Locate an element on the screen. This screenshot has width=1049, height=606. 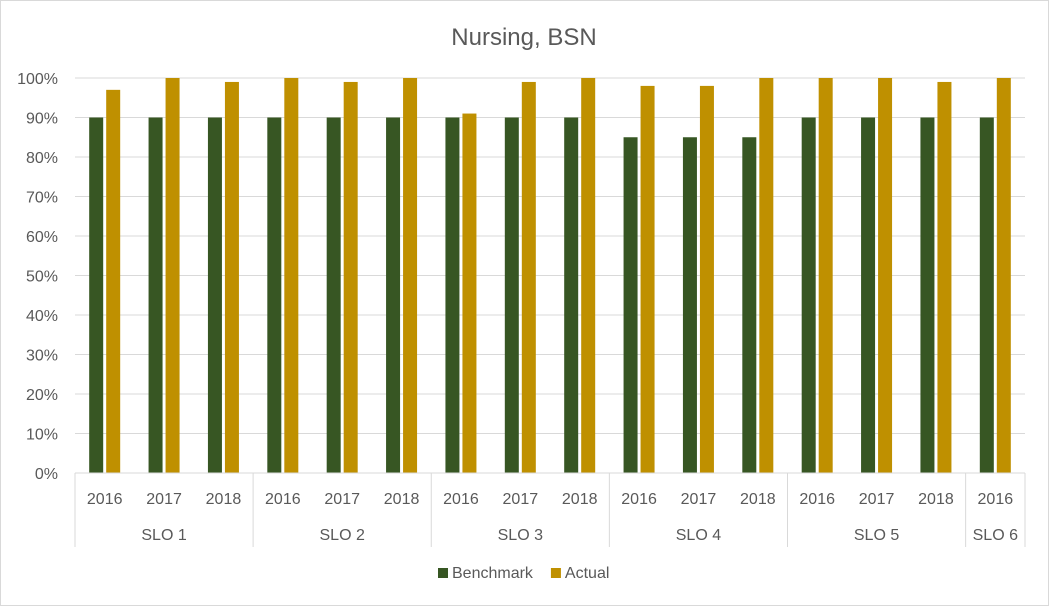
y-tick-label: 10% is located at coordinates (42, 435).